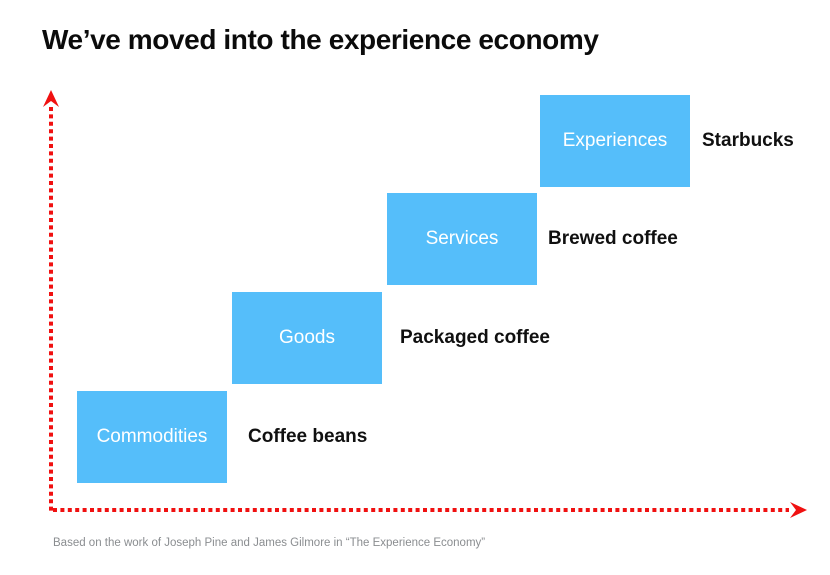  I want to click on stage-box-commodities: Commodities, so click(152, 437).